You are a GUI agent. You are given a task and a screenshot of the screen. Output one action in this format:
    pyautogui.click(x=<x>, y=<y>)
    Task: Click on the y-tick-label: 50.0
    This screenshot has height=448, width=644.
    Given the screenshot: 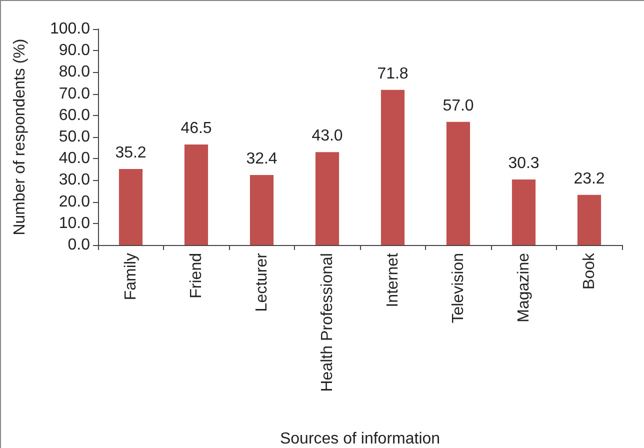 What is the action you would take?
    pyautogui.click(x=74, y=137)
    